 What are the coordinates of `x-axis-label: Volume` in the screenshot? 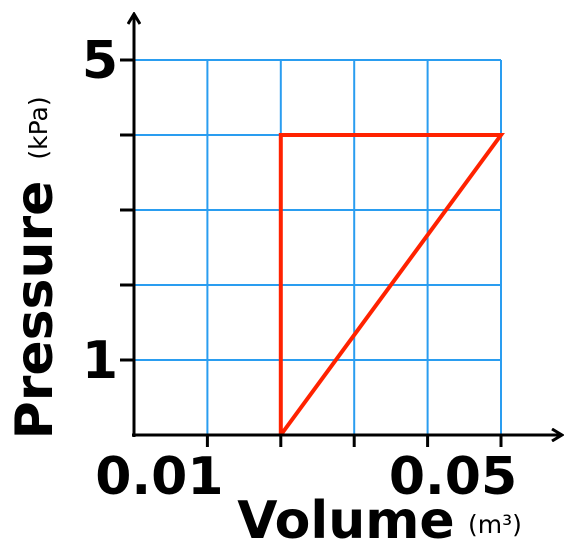 It's located at (345, 521).